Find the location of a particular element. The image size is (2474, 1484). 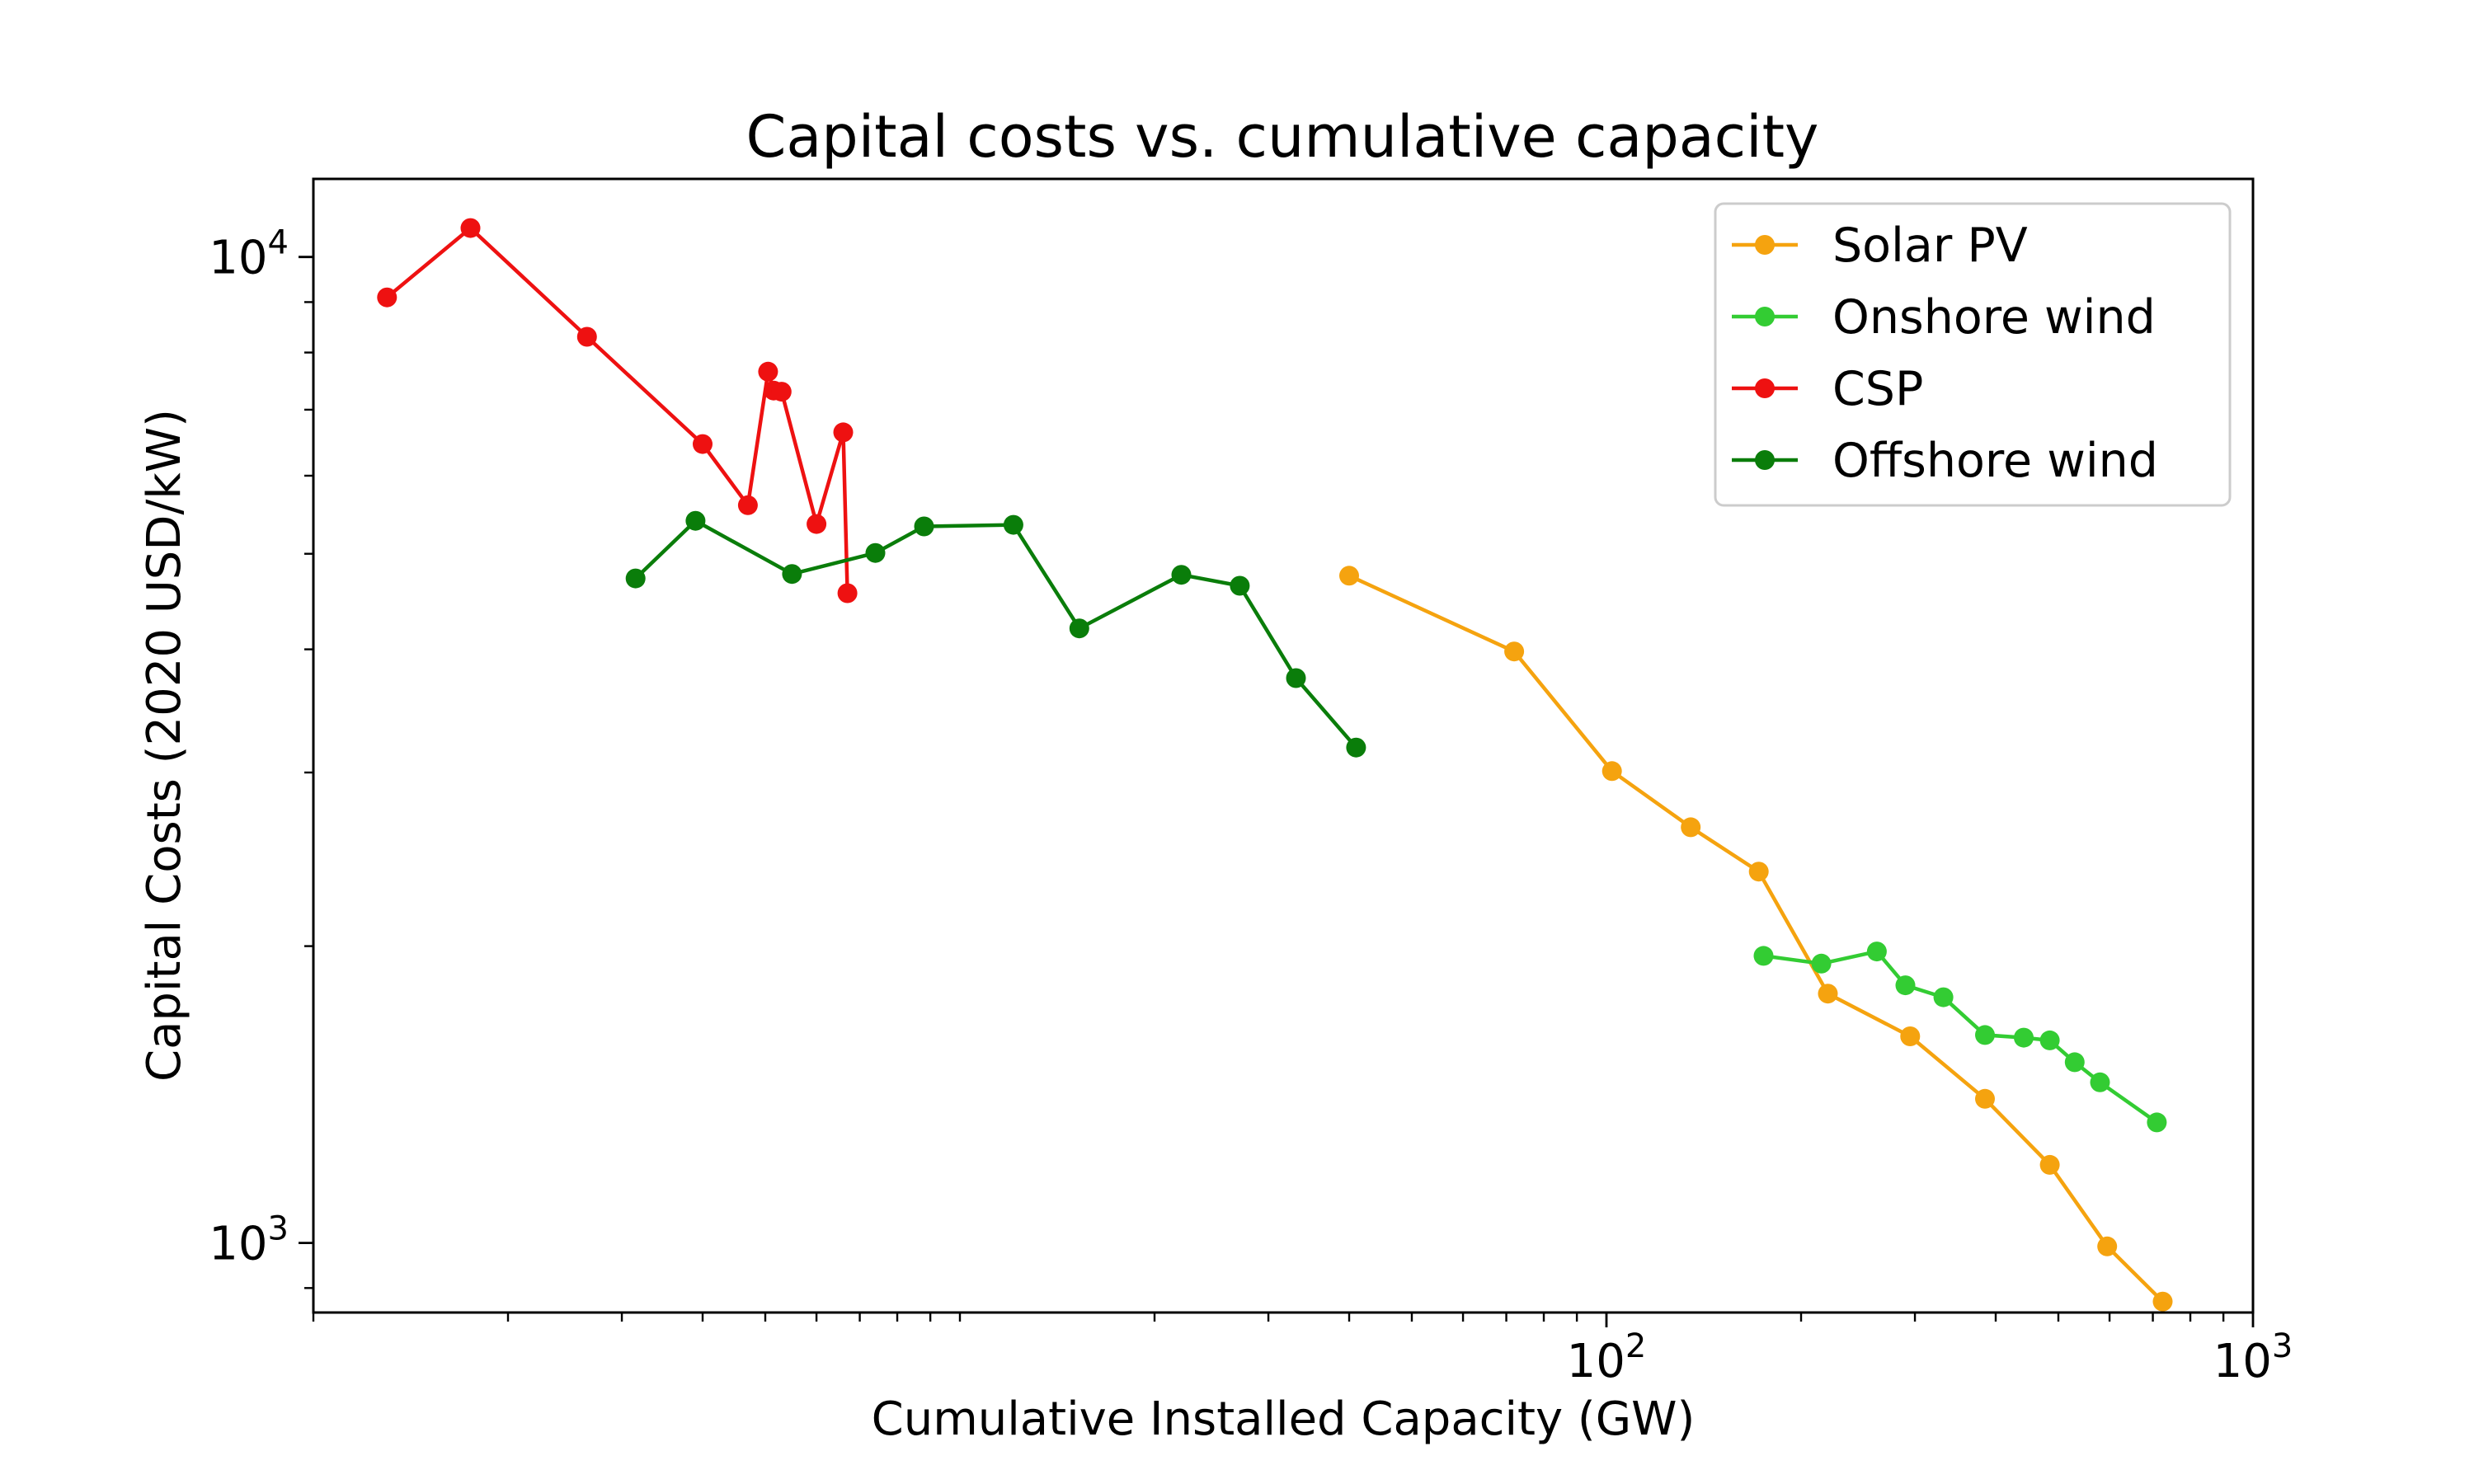

x-tick-label: 10² is located at coordinates (1607, 1357).